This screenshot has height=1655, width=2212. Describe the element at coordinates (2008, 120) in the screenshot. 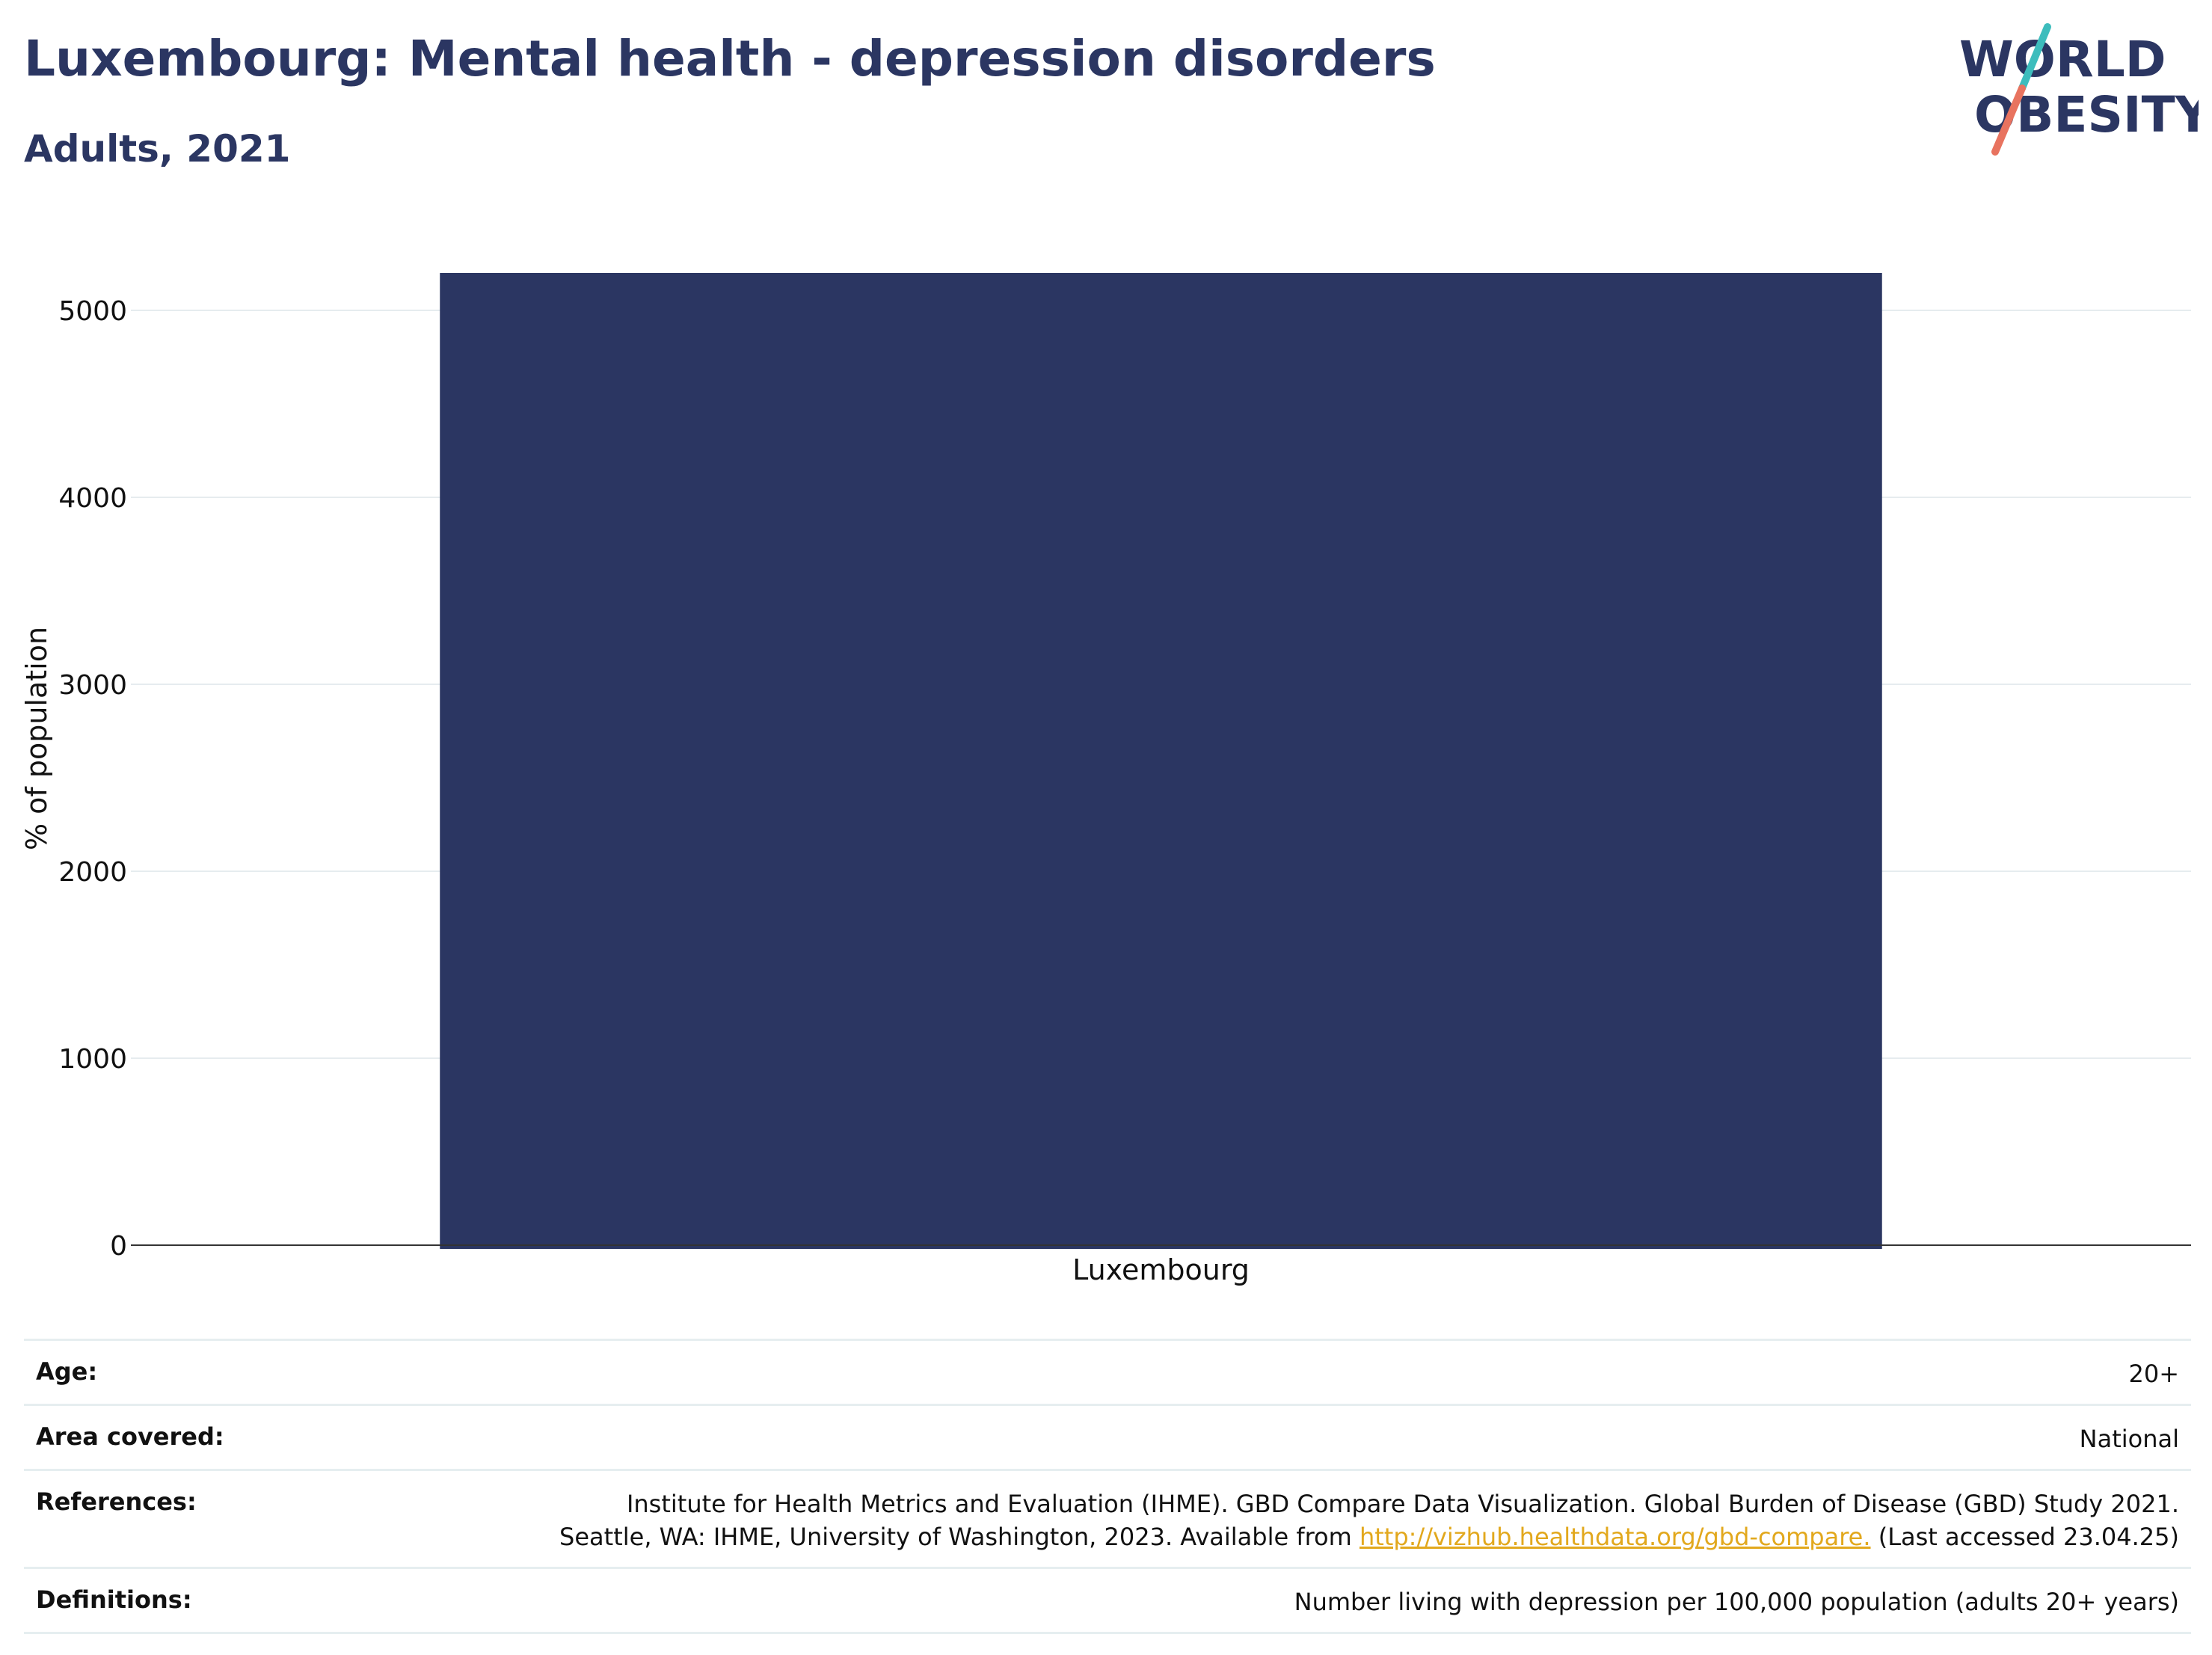

I see `logo-slash-bottom` at that location.